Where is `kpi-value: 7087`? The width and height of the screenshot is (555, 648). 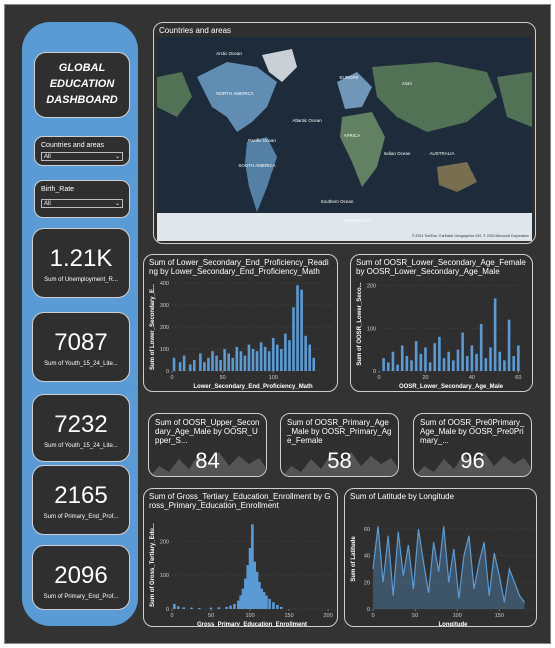
kpi-value: 7087 is located at coordinates (81, 342).